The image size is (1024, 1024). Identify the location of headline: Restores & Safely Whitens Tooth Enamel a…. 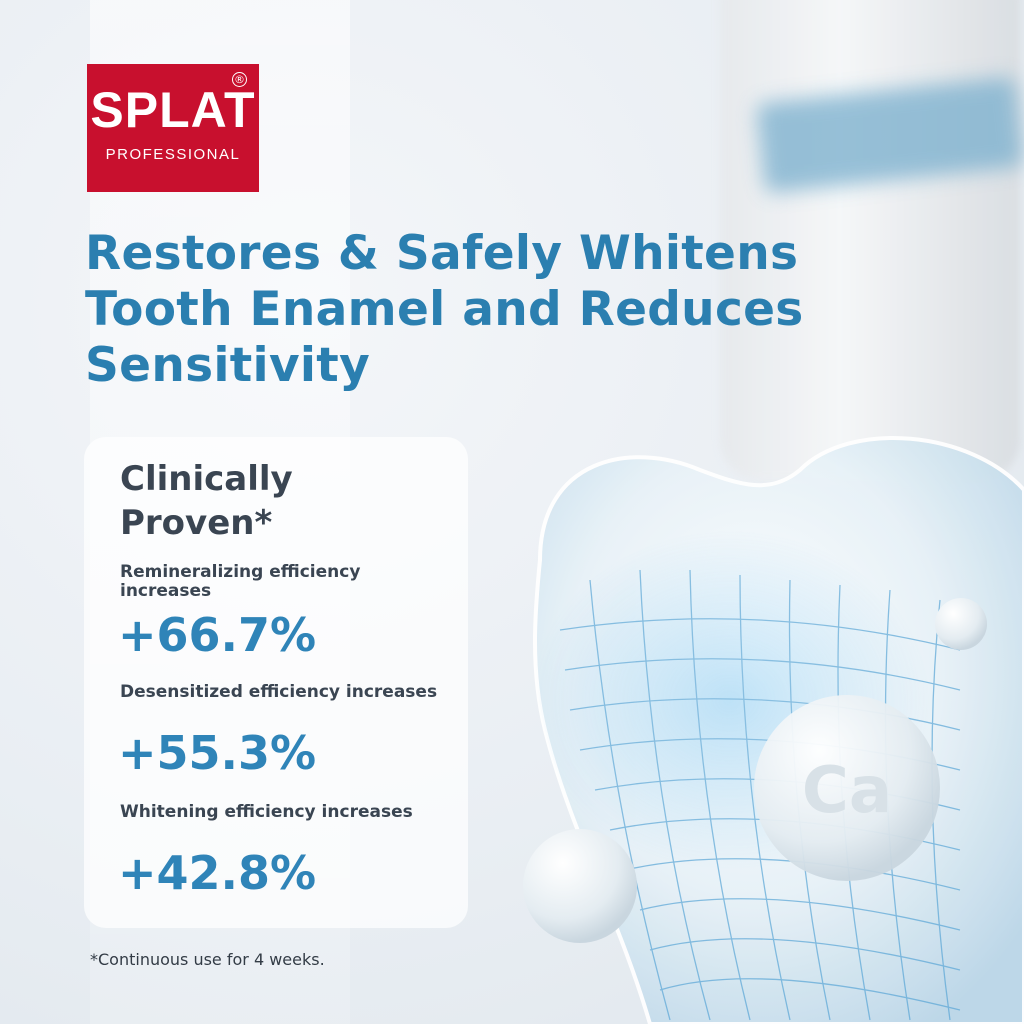
(444, 309).